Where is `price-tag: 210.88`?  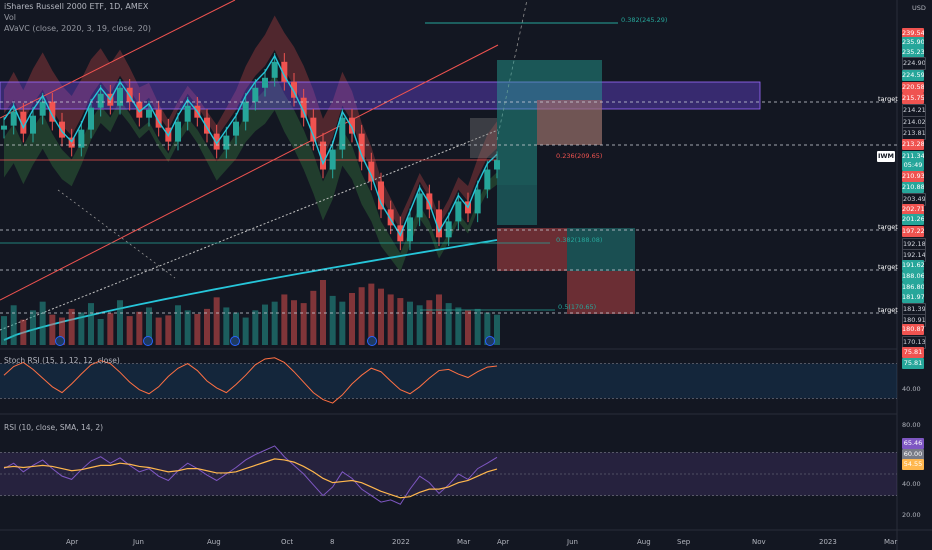 price-tag: 210.88 is located at coordinates (913, 187).